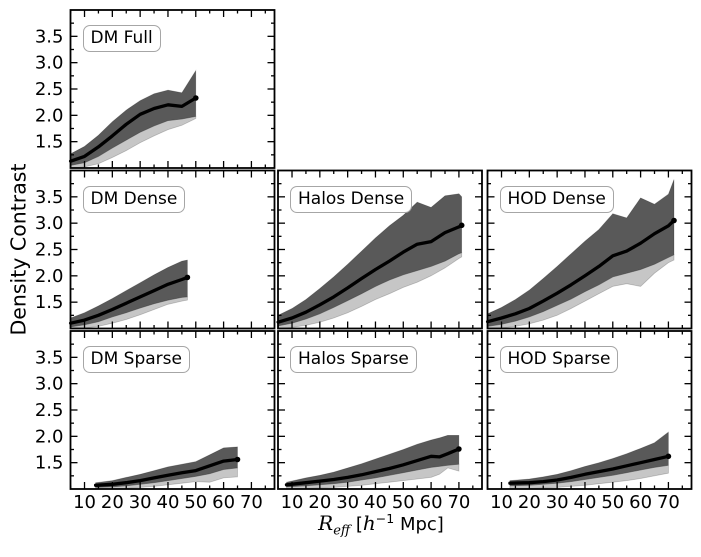 Image resolution: width=701 pixels, height=557 pixels. I want to click on panel-halos-dense, so click(379, 249).